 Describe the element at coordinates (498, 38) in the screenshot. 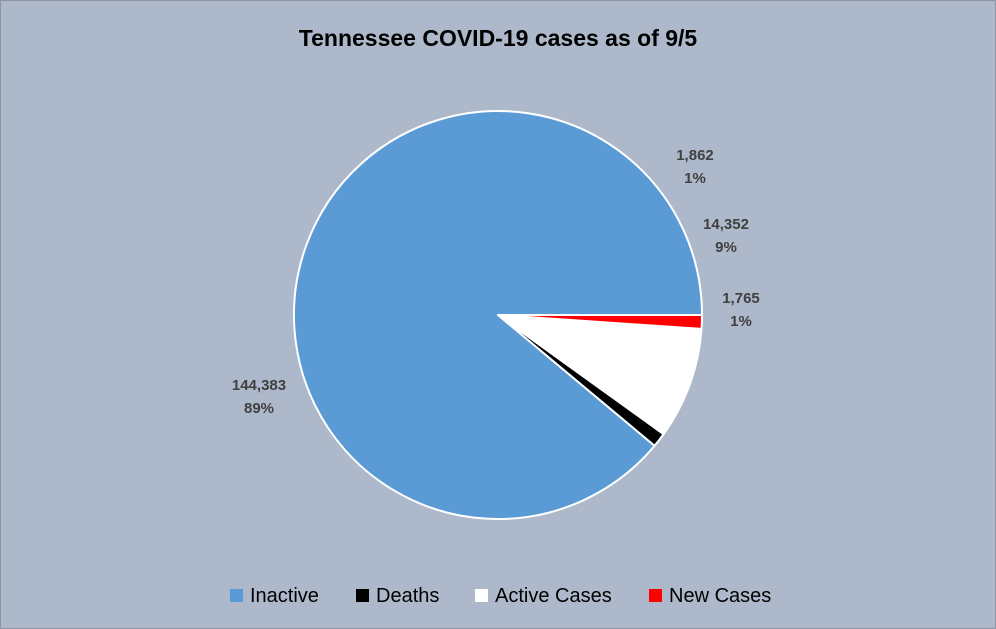

I see `chart-title: Tennessee COVID-19 cases as of 9/5` at that location.